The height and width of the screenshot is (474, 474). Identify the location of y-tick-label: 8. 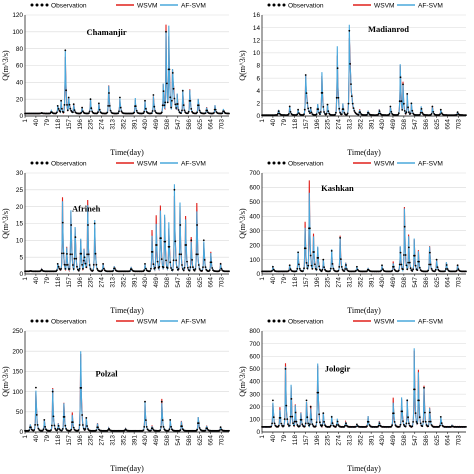
(258, 66).